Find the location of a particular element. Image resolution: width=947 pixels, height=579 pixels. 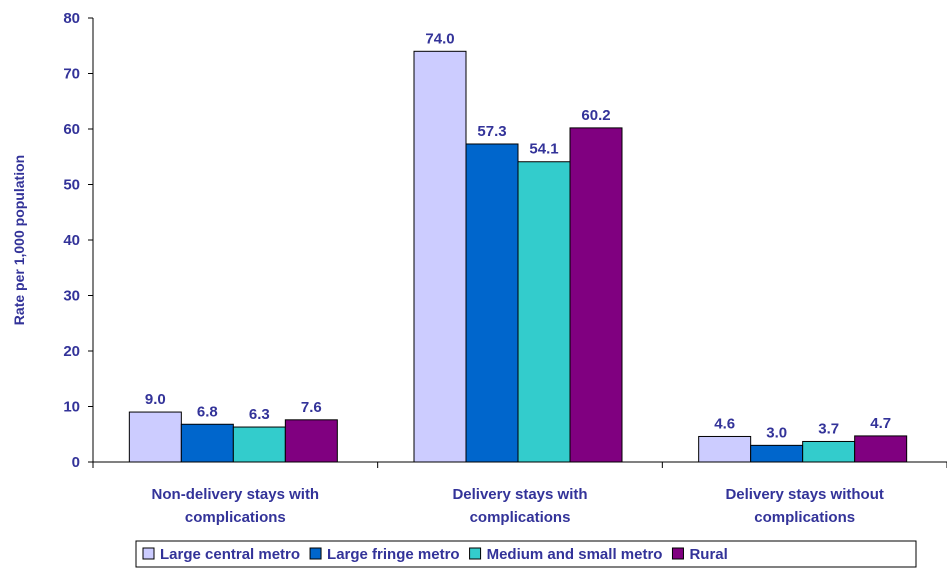

data-label: 60.2 is located at coordinates (595, 115).